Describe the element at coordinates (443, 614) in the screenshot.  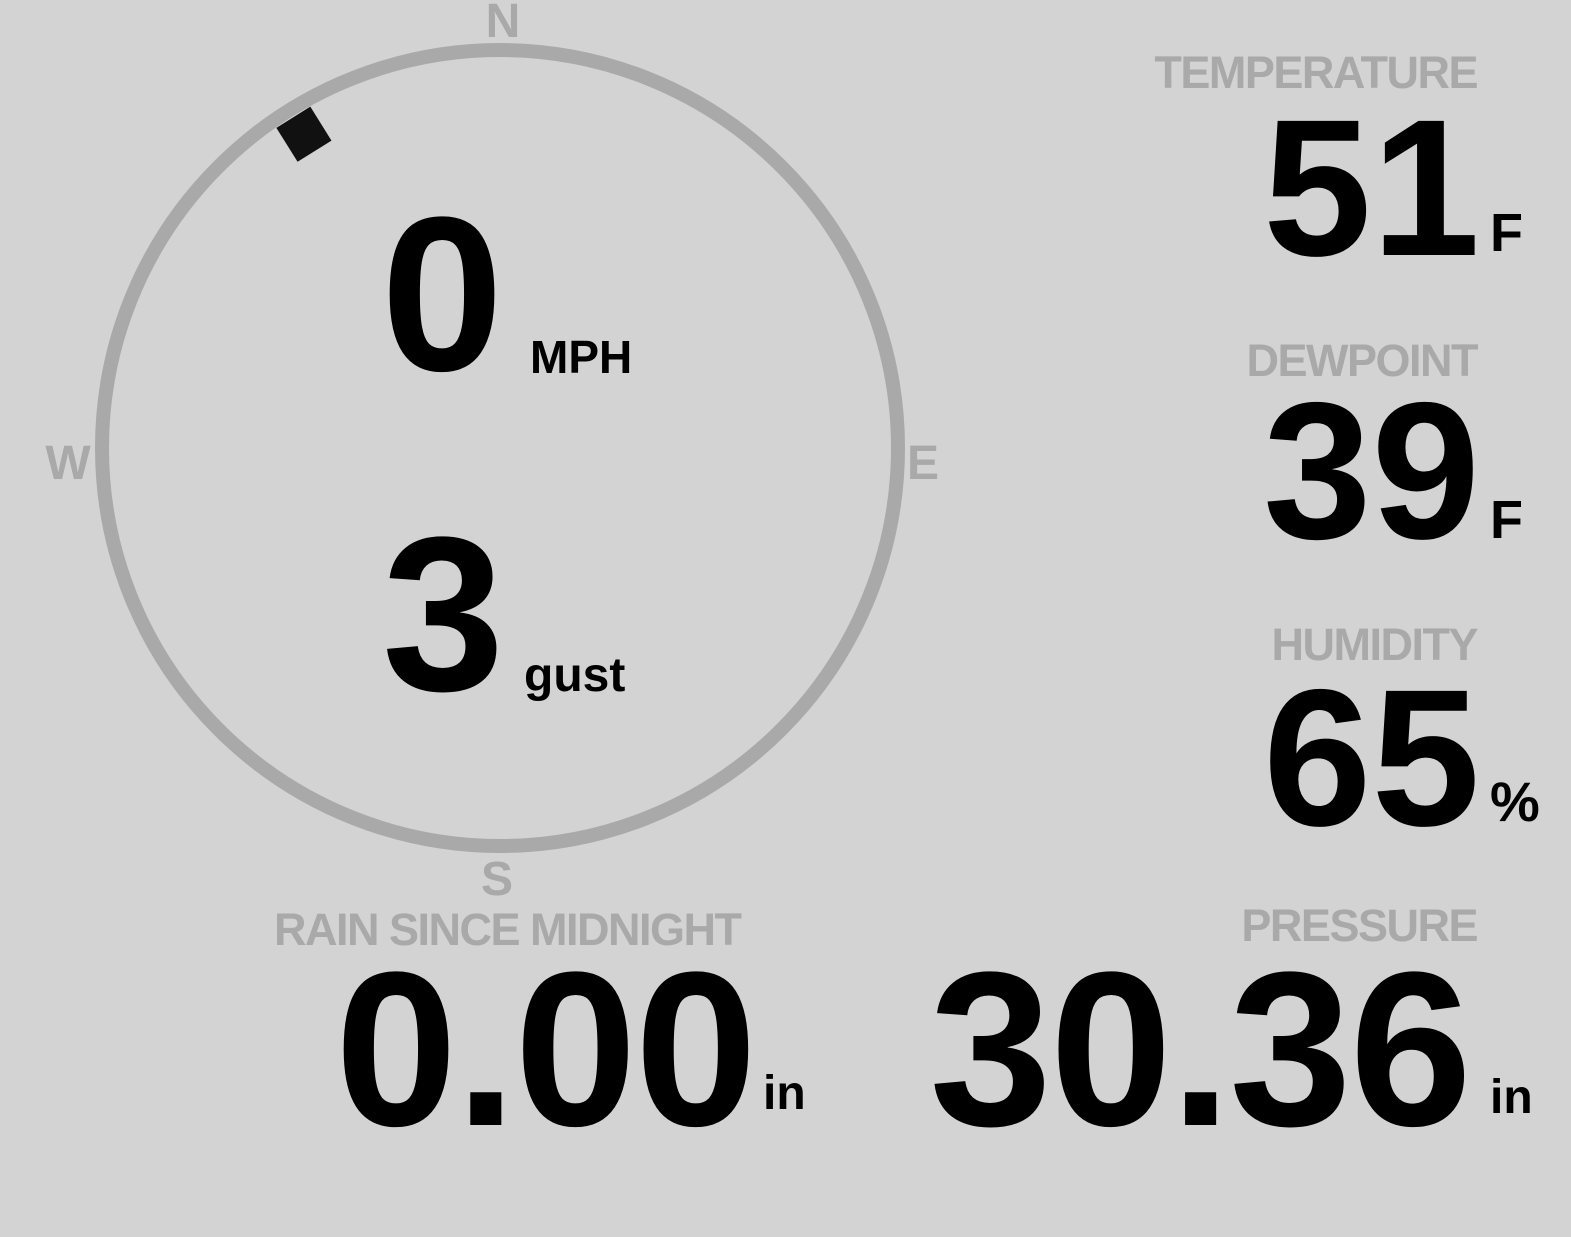
I see `wind-gust-value: 3` at that location.